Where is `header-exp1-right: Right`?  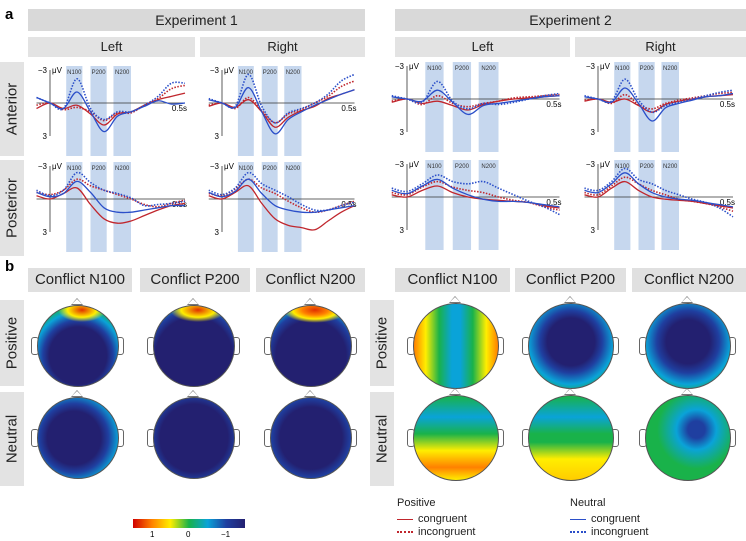 header-exp1-right: Right is located at coordinates (282, 47).